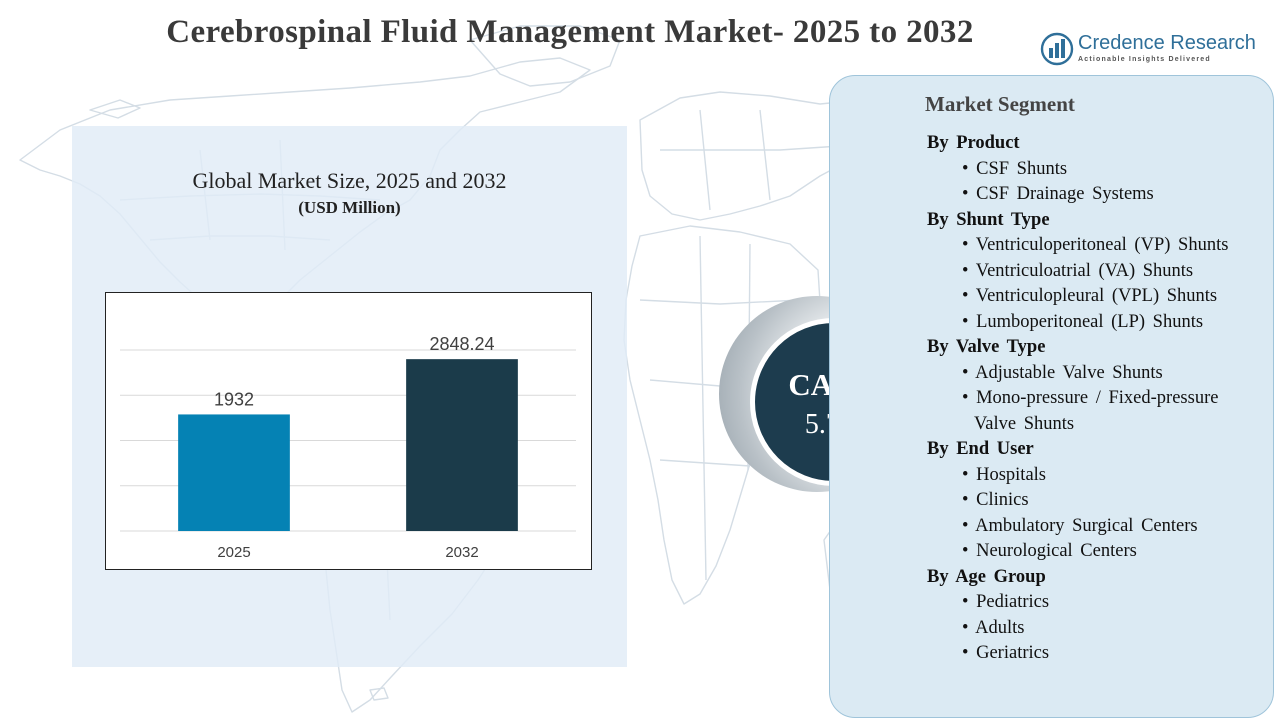 This screenshot has height=720, width=1280. Describe the element at coordinates (1097, 603) in the screenshot. I see `segment-item: • Pediatrics` at that location.